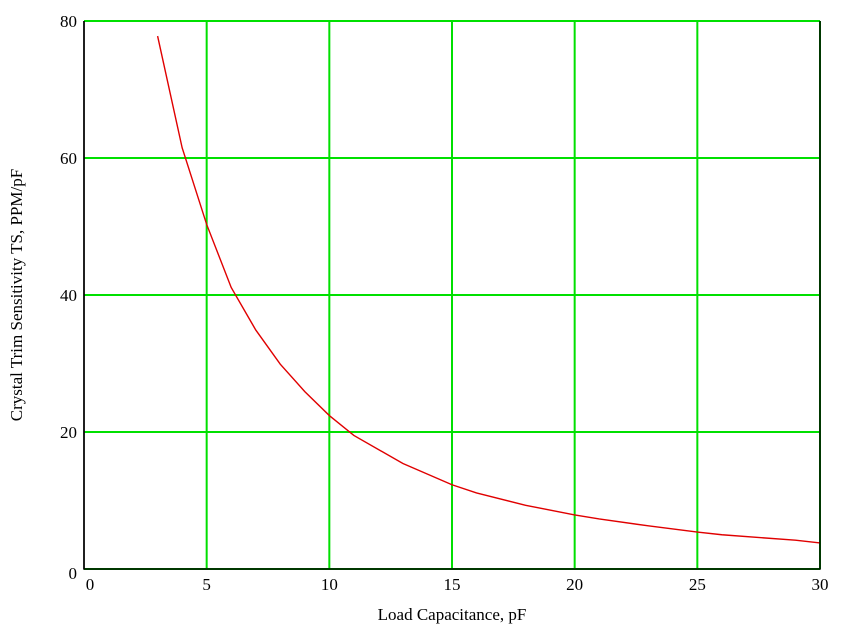 Image resolution: width=841 pixels, height=640 pixels. What do you see at coordinates (329, 584) in the screenshot?
I see `x-tick-label: 10` at bounding box center [329, 584].